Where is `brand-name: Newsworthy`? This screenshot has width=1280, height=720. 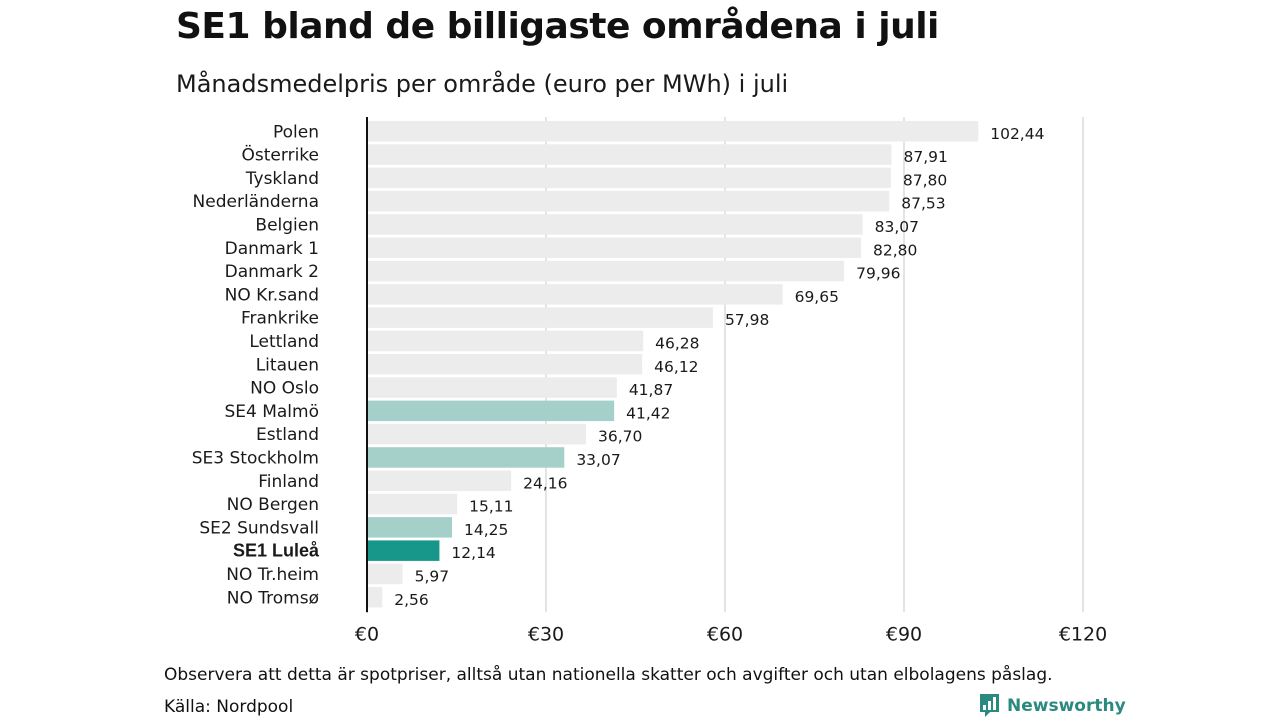
brand-name: Newsworthy is located at coordinates (1066, 706).